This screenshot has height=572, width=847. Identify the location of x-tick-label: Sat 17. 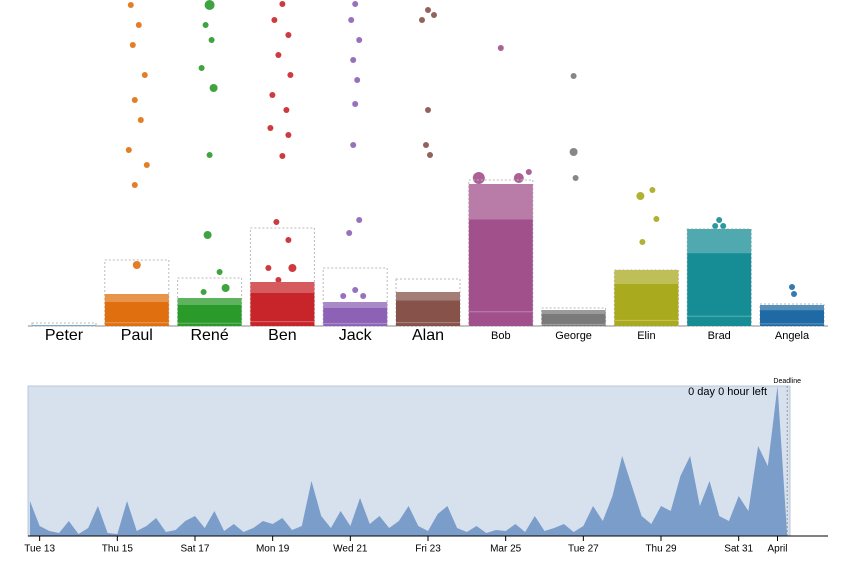
(195, 549).